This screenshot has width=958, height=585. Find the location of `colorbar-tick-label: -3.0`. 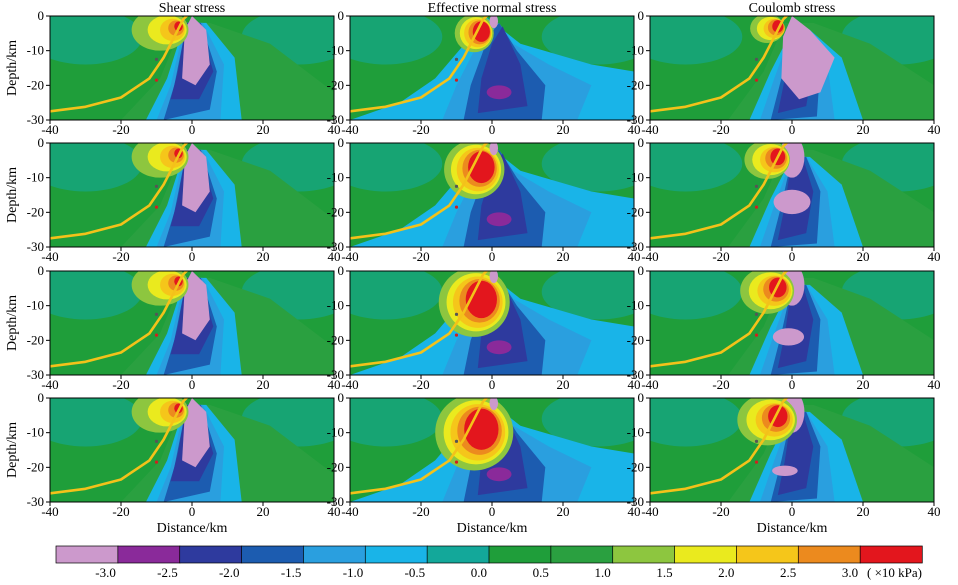

colorbar-tick-label: -3.0 is located at coordinates (105, 572).